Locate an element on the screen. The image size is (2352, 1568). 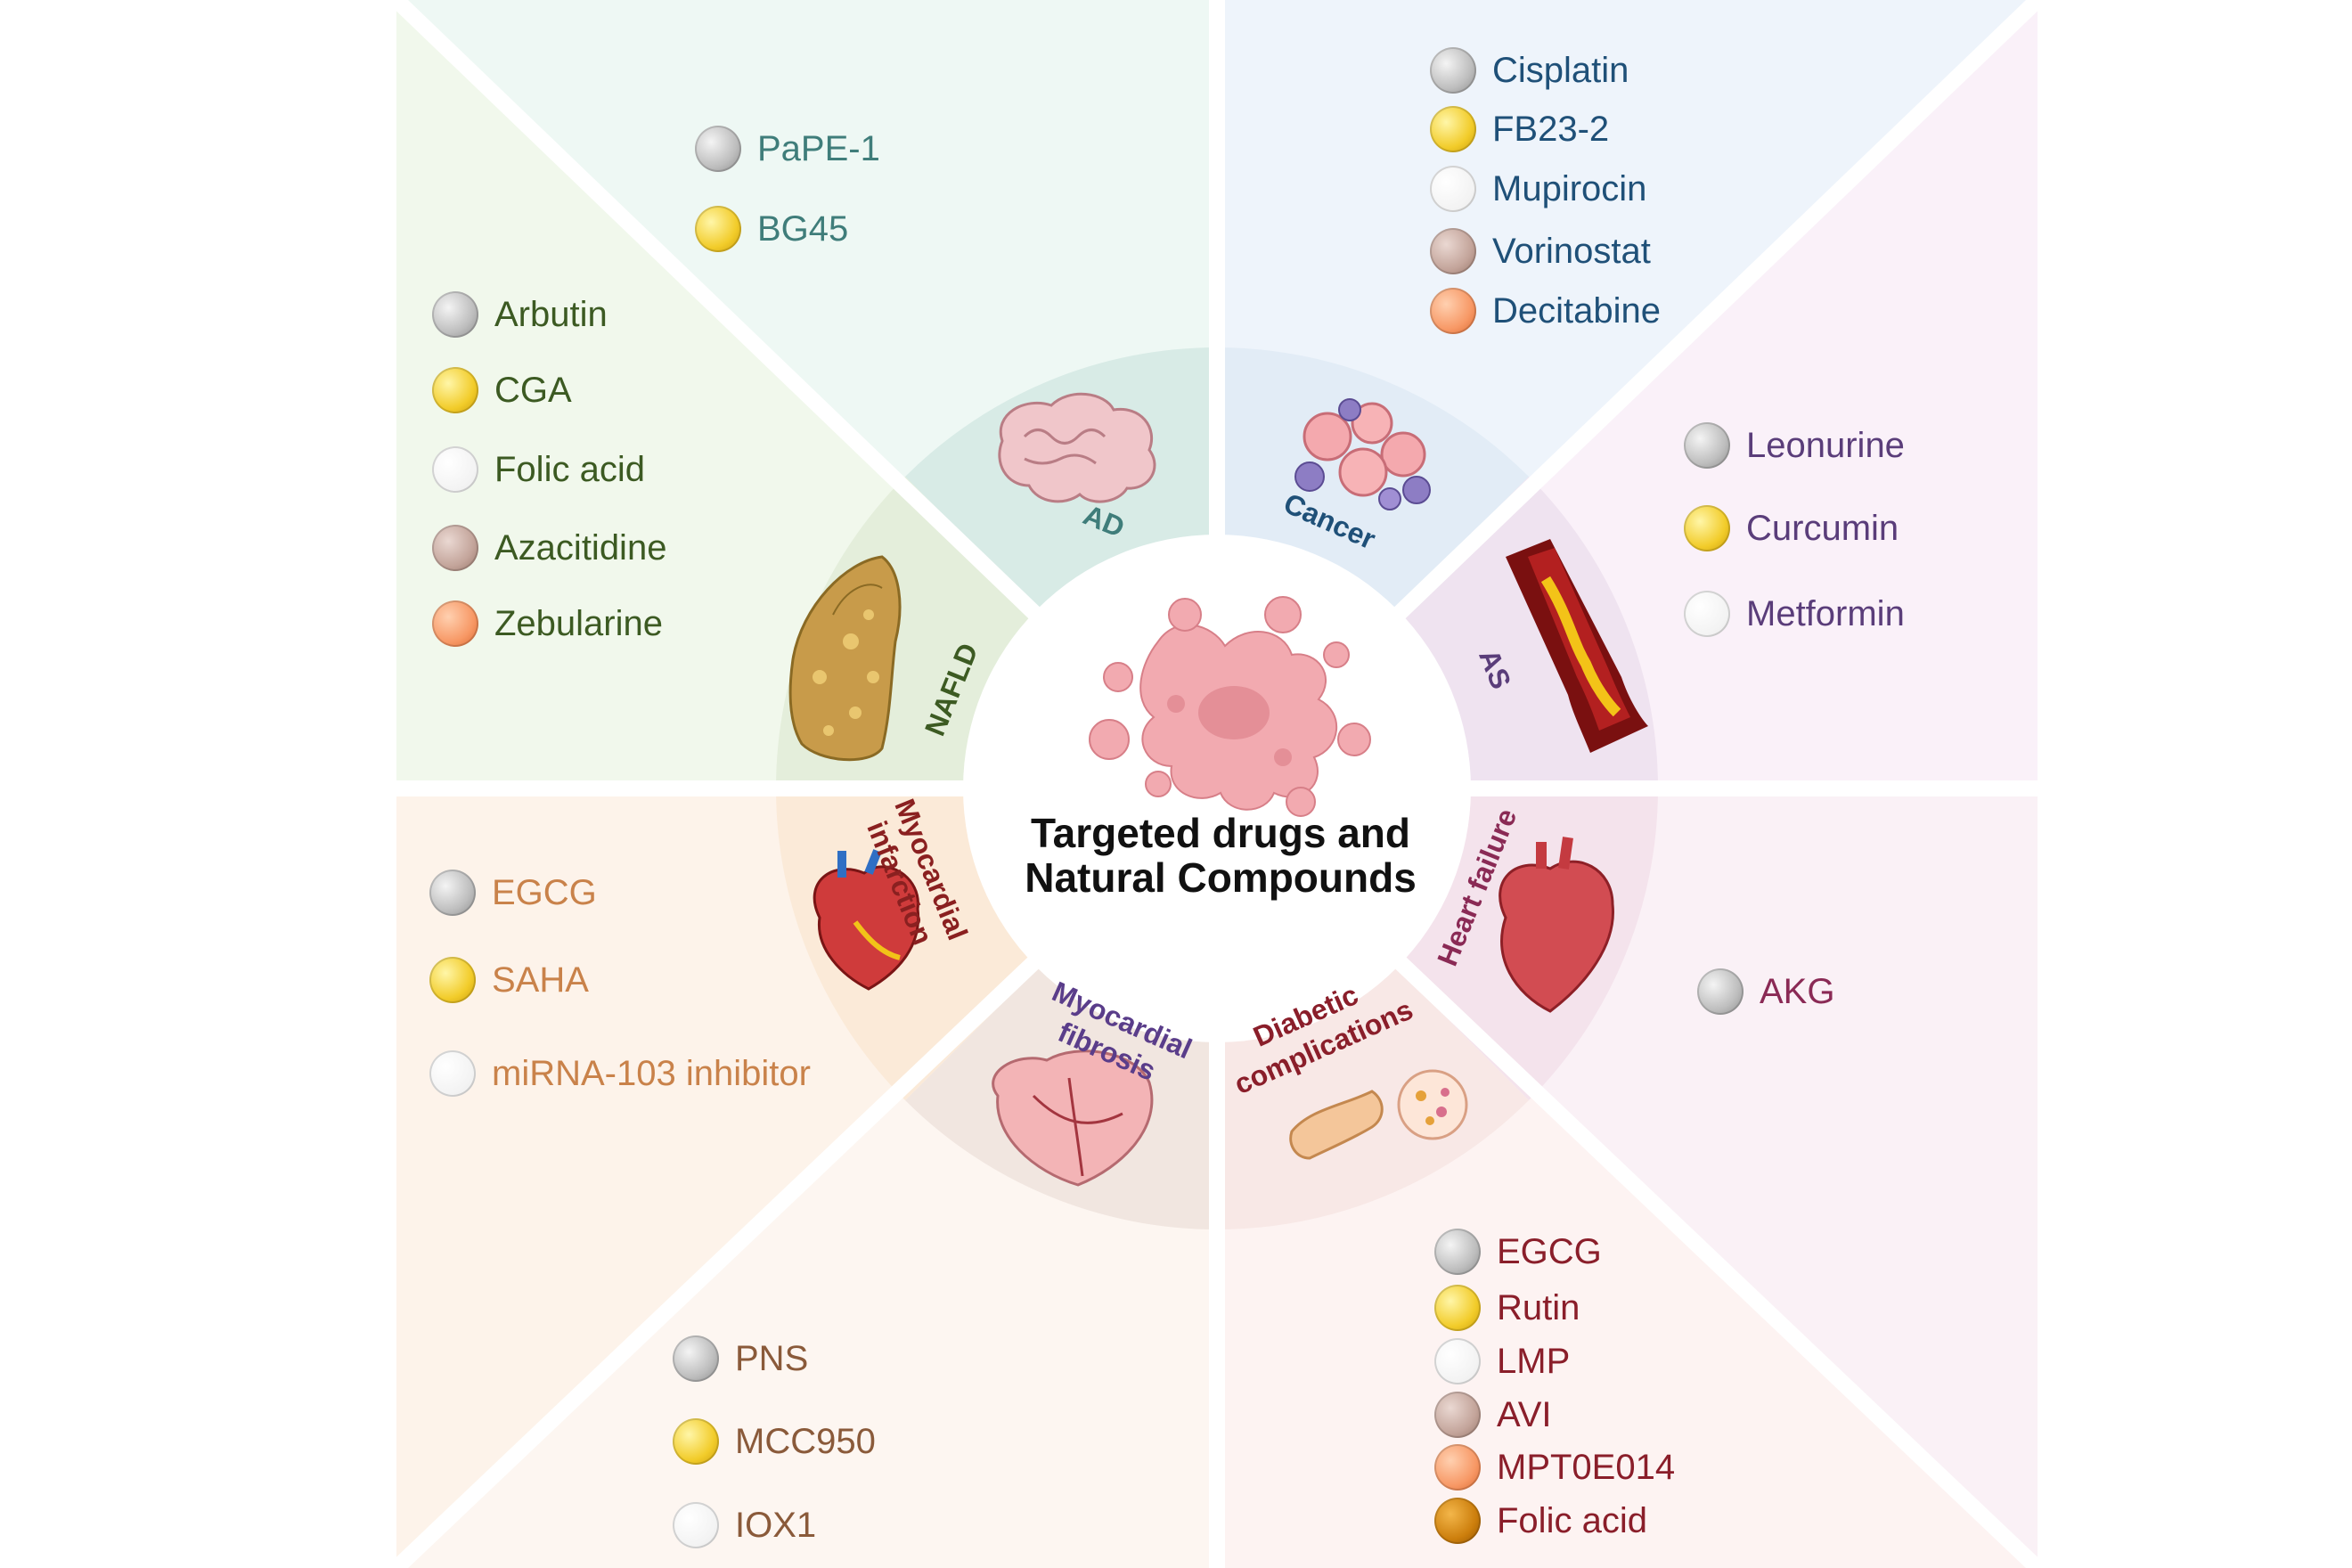
drug-label: Decitabine is located at coordinates (1577, 311).